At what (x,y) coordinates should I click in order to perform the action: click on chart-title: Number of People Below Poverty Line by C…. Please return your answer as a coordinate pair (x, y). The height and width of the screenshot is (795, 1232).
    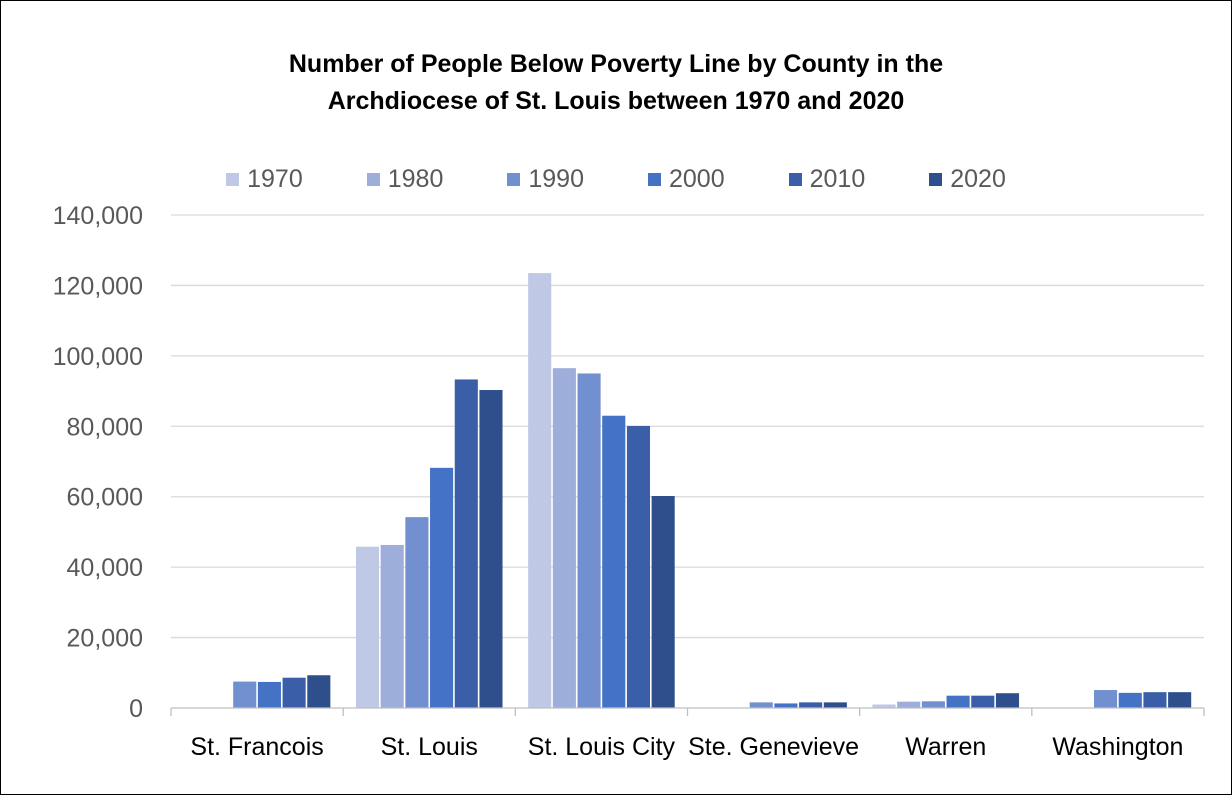
    Looking at the image, I should click on (616, 83).